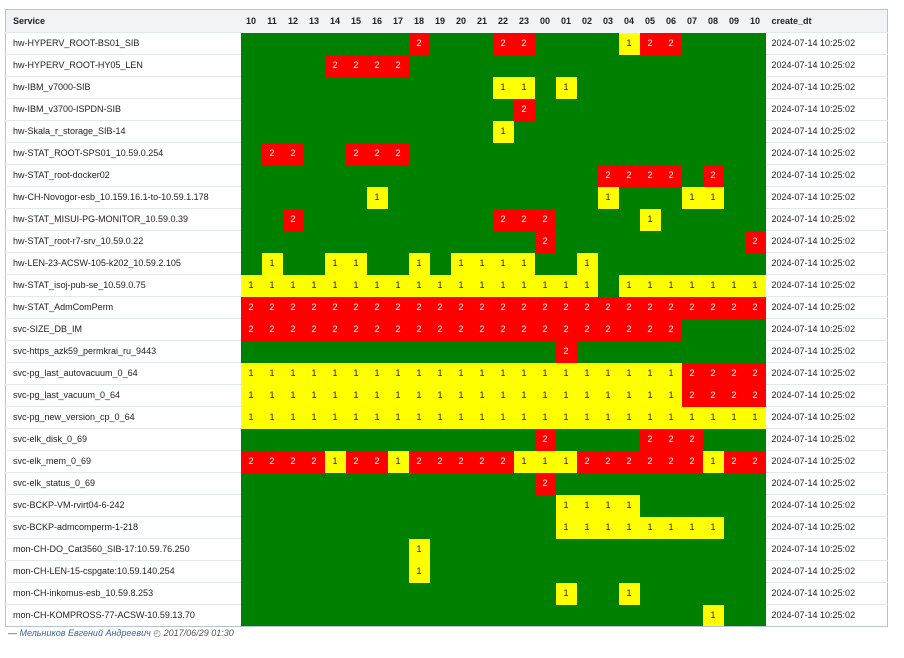 This screenshot has height=658, width=904. I want to click on footer-datetime: 2017/06/29 01:30, so click(198, 633).